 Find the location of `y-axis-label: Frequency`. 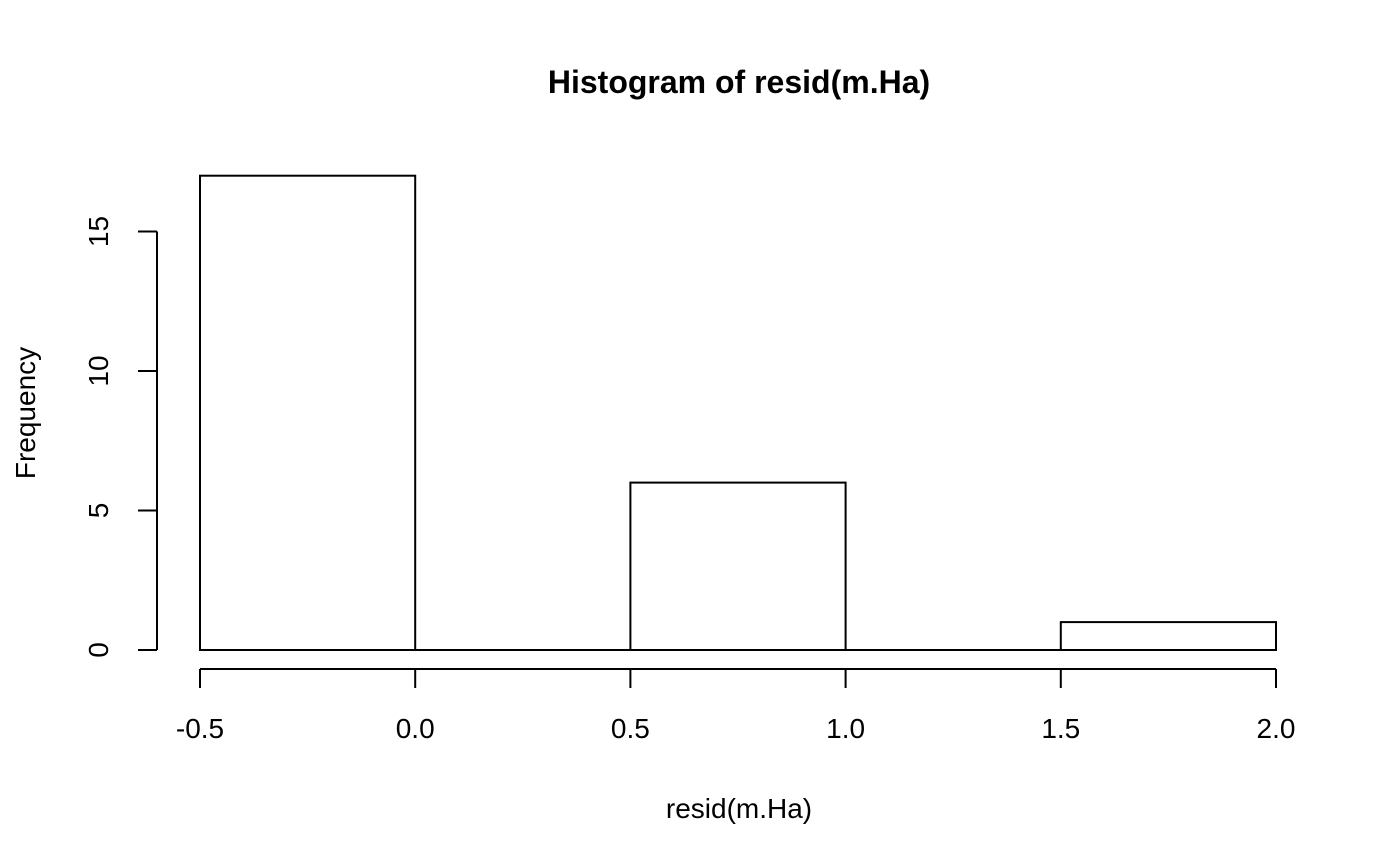

y-axis-label: Frequency is located at coordinates (25, 413).